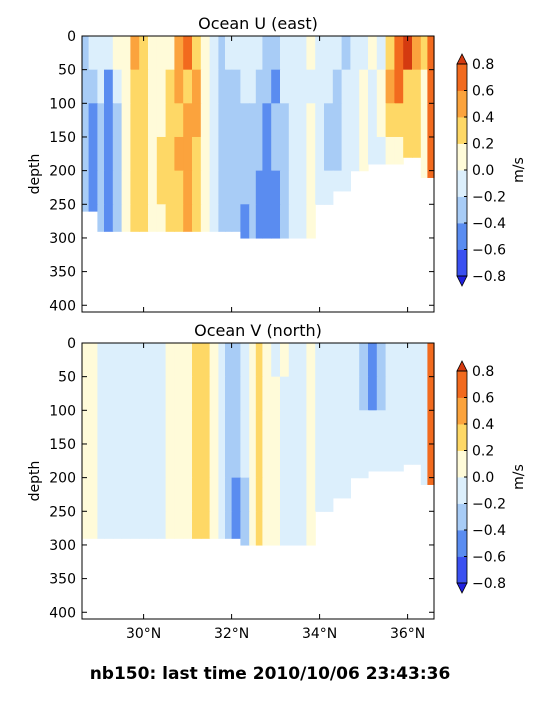 This screenshot has height=720, width=540. I want to click on y-tick-label: 400, so click(62, 613).